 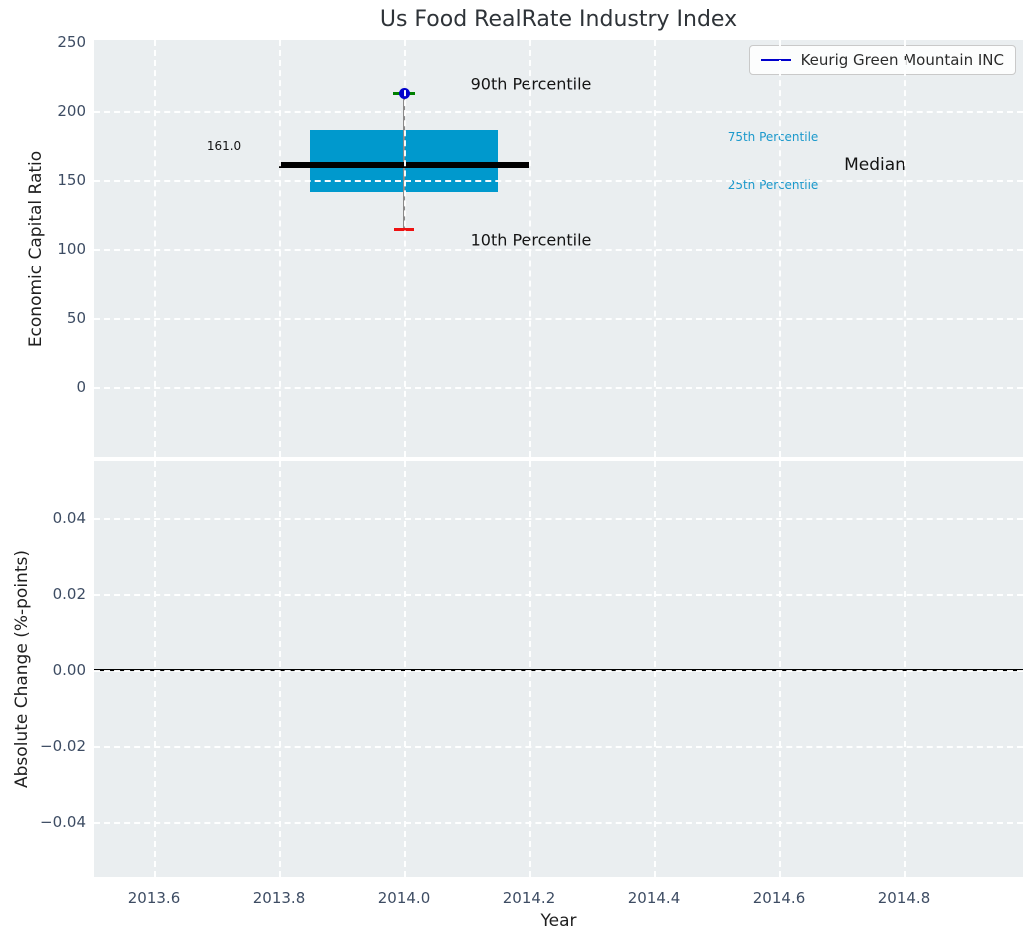 I want to click on y-tick-label: 0.04, so click(x=69, y=517).